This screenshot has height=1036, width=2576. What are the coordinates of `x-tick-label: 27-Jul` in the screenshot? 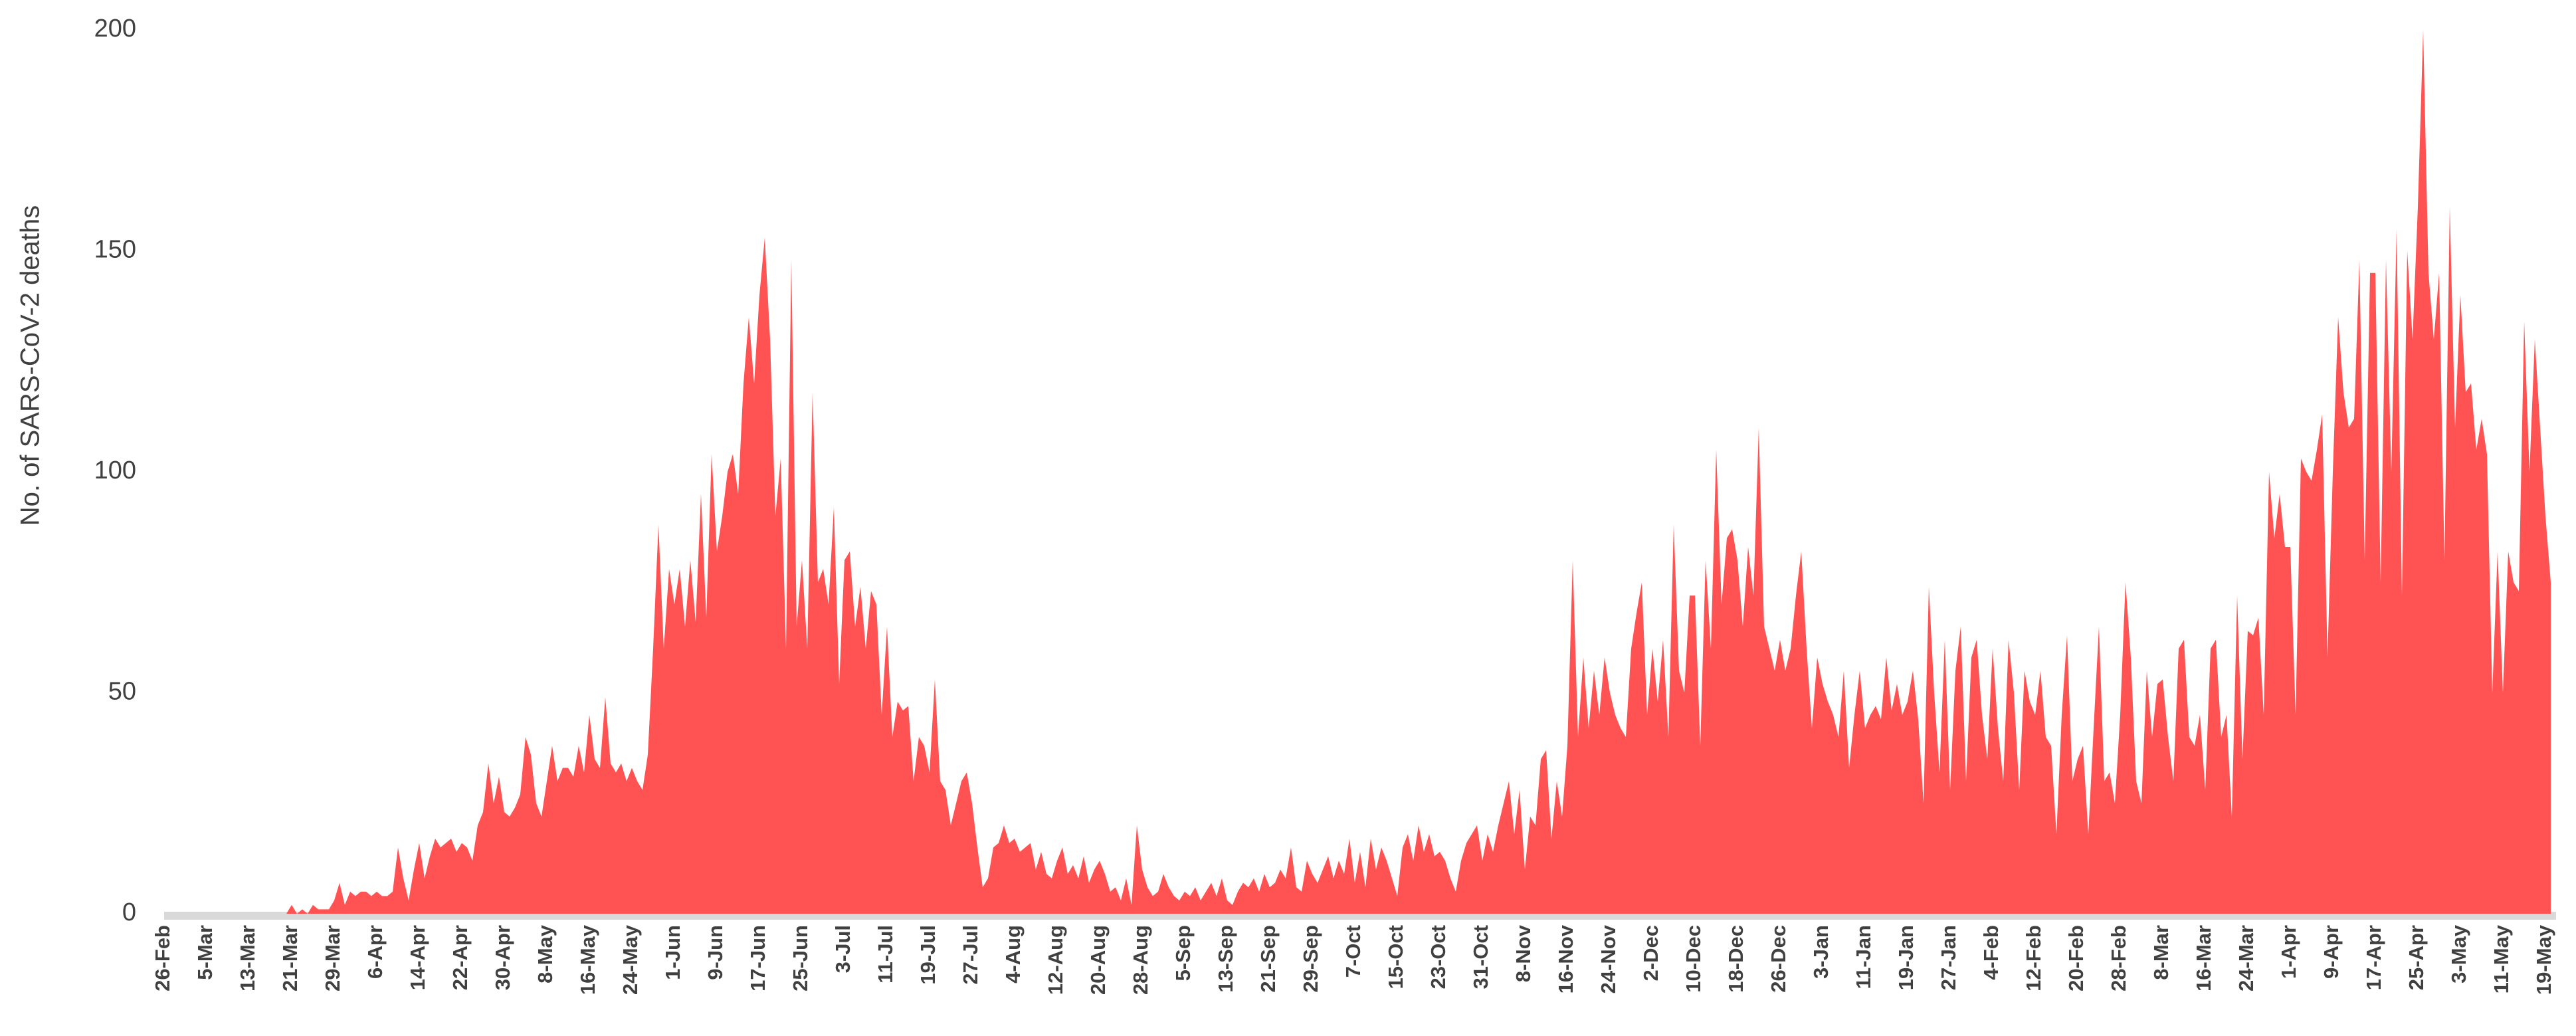 It's located at (971, 955).